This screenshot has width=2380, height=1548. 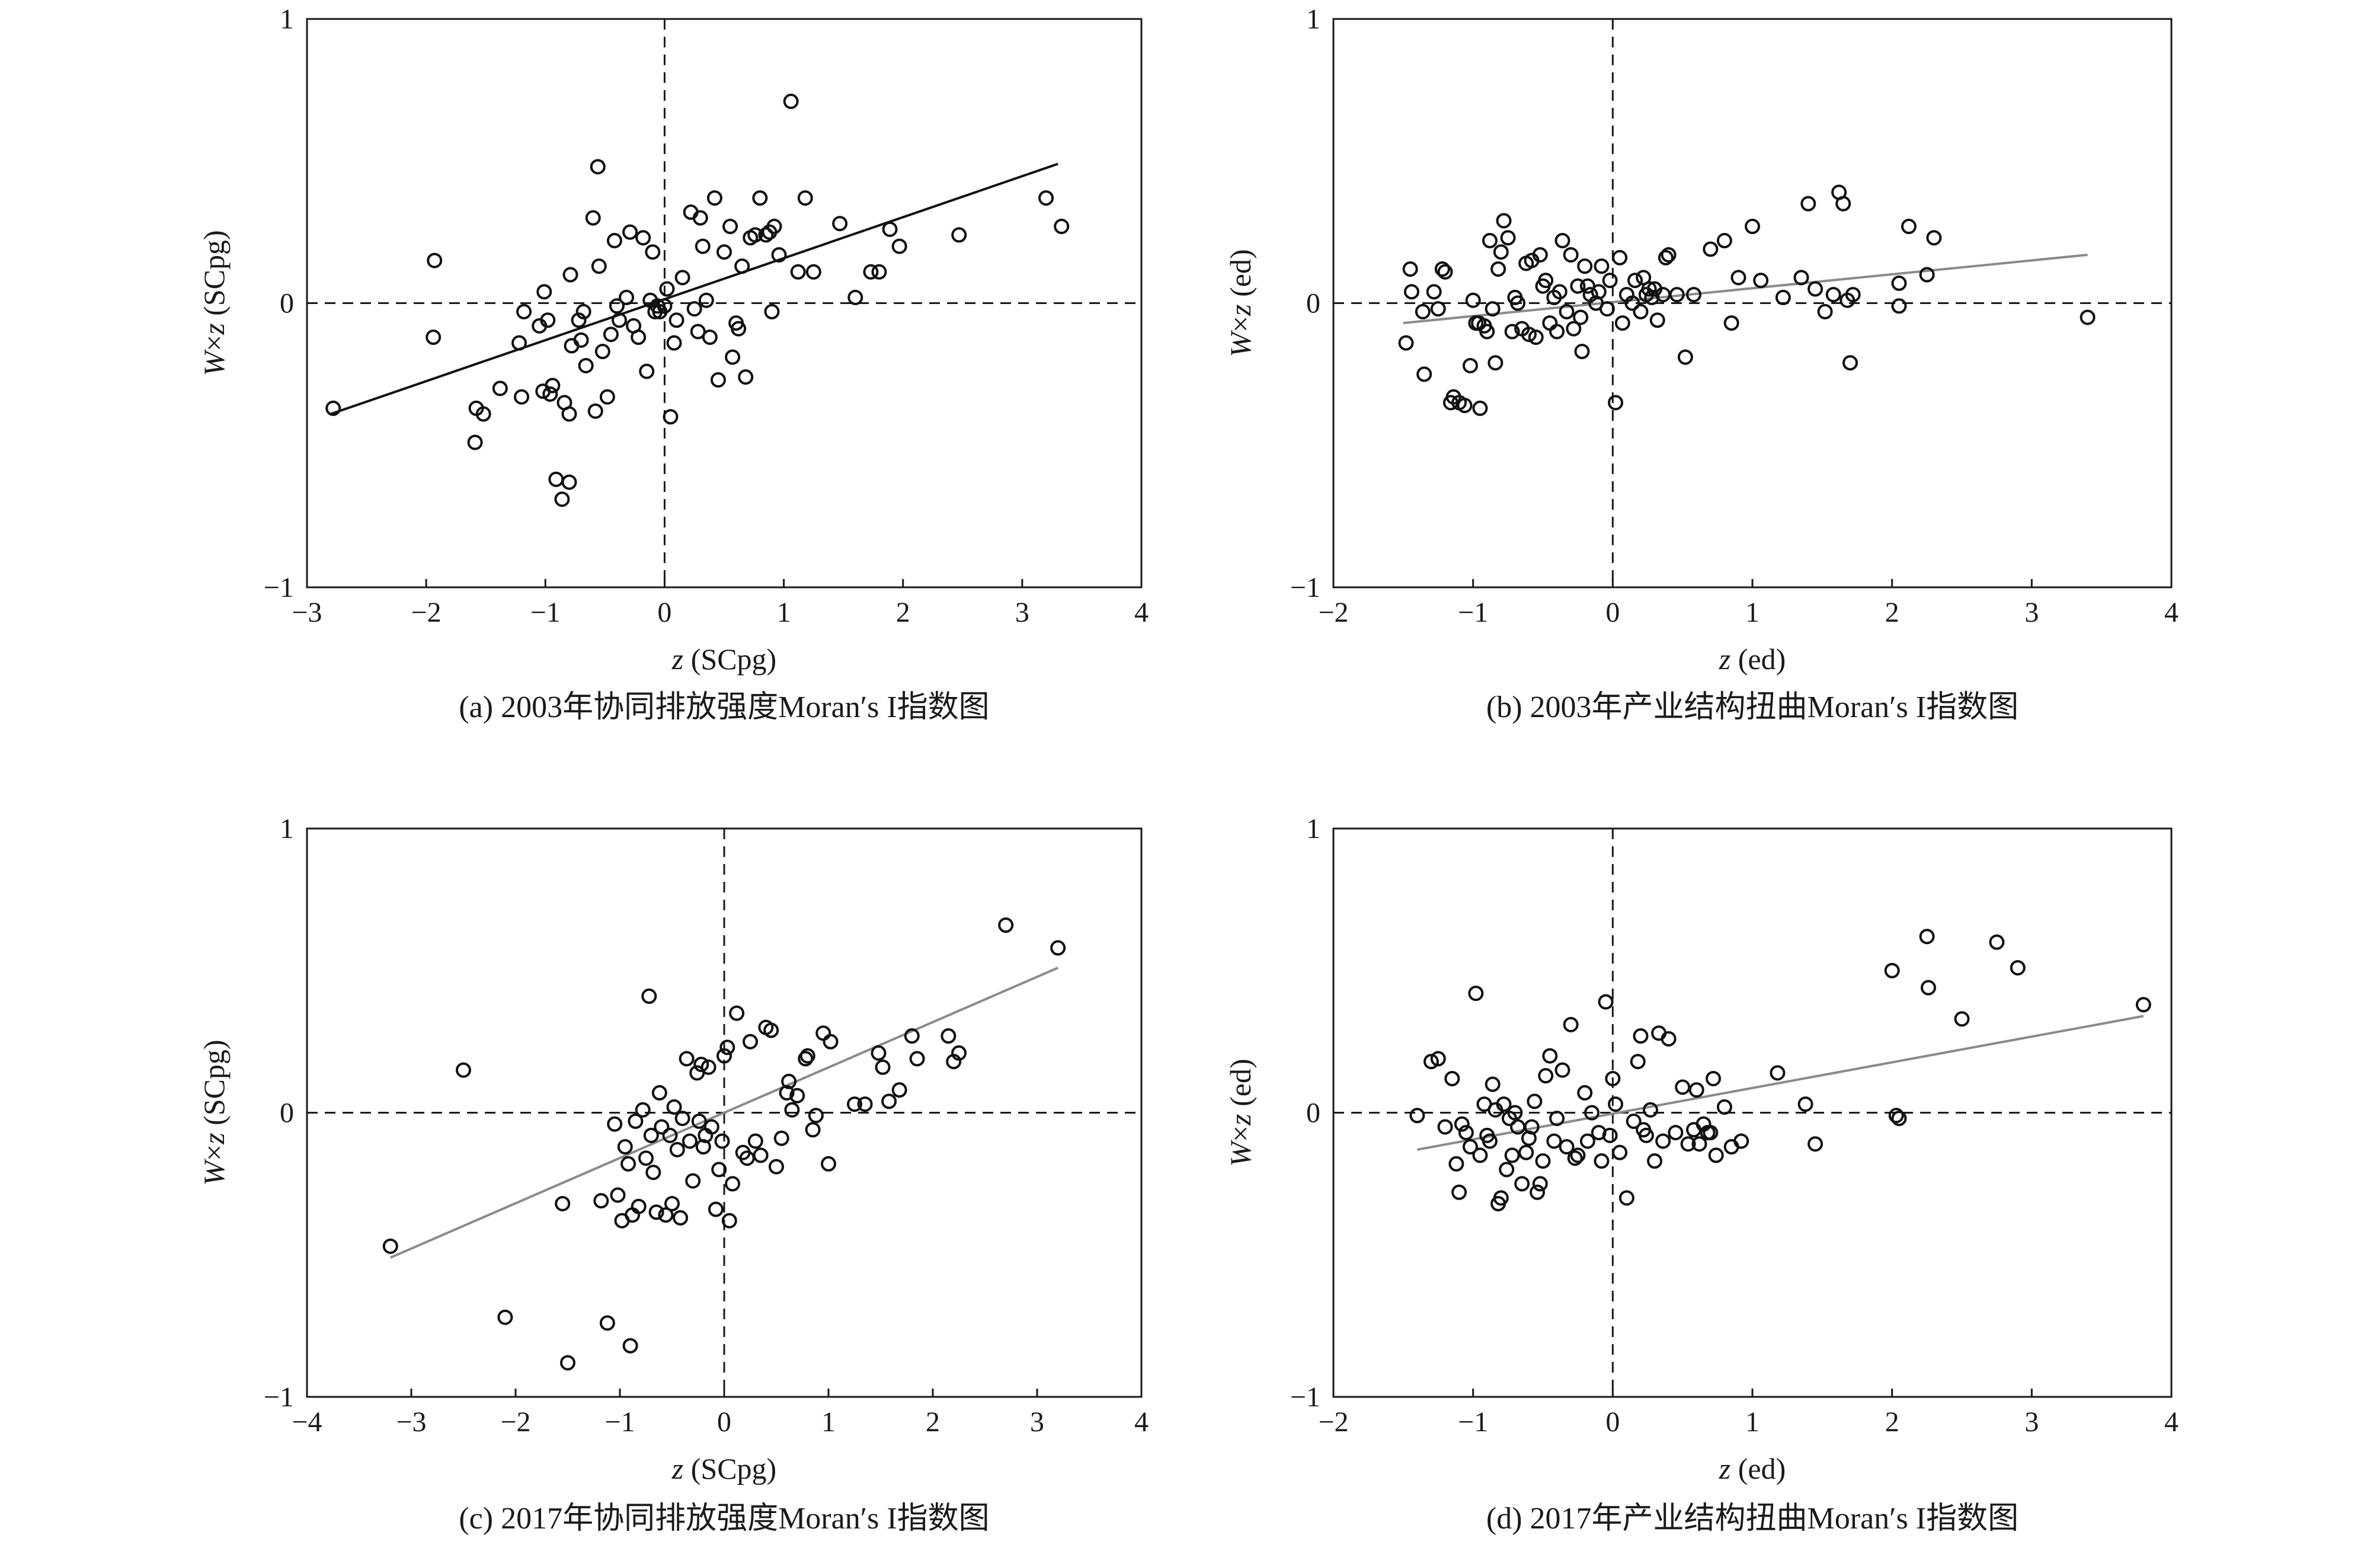 I want to click on chart-c-x-tick-label: −3, so click(x=411, y=1422).